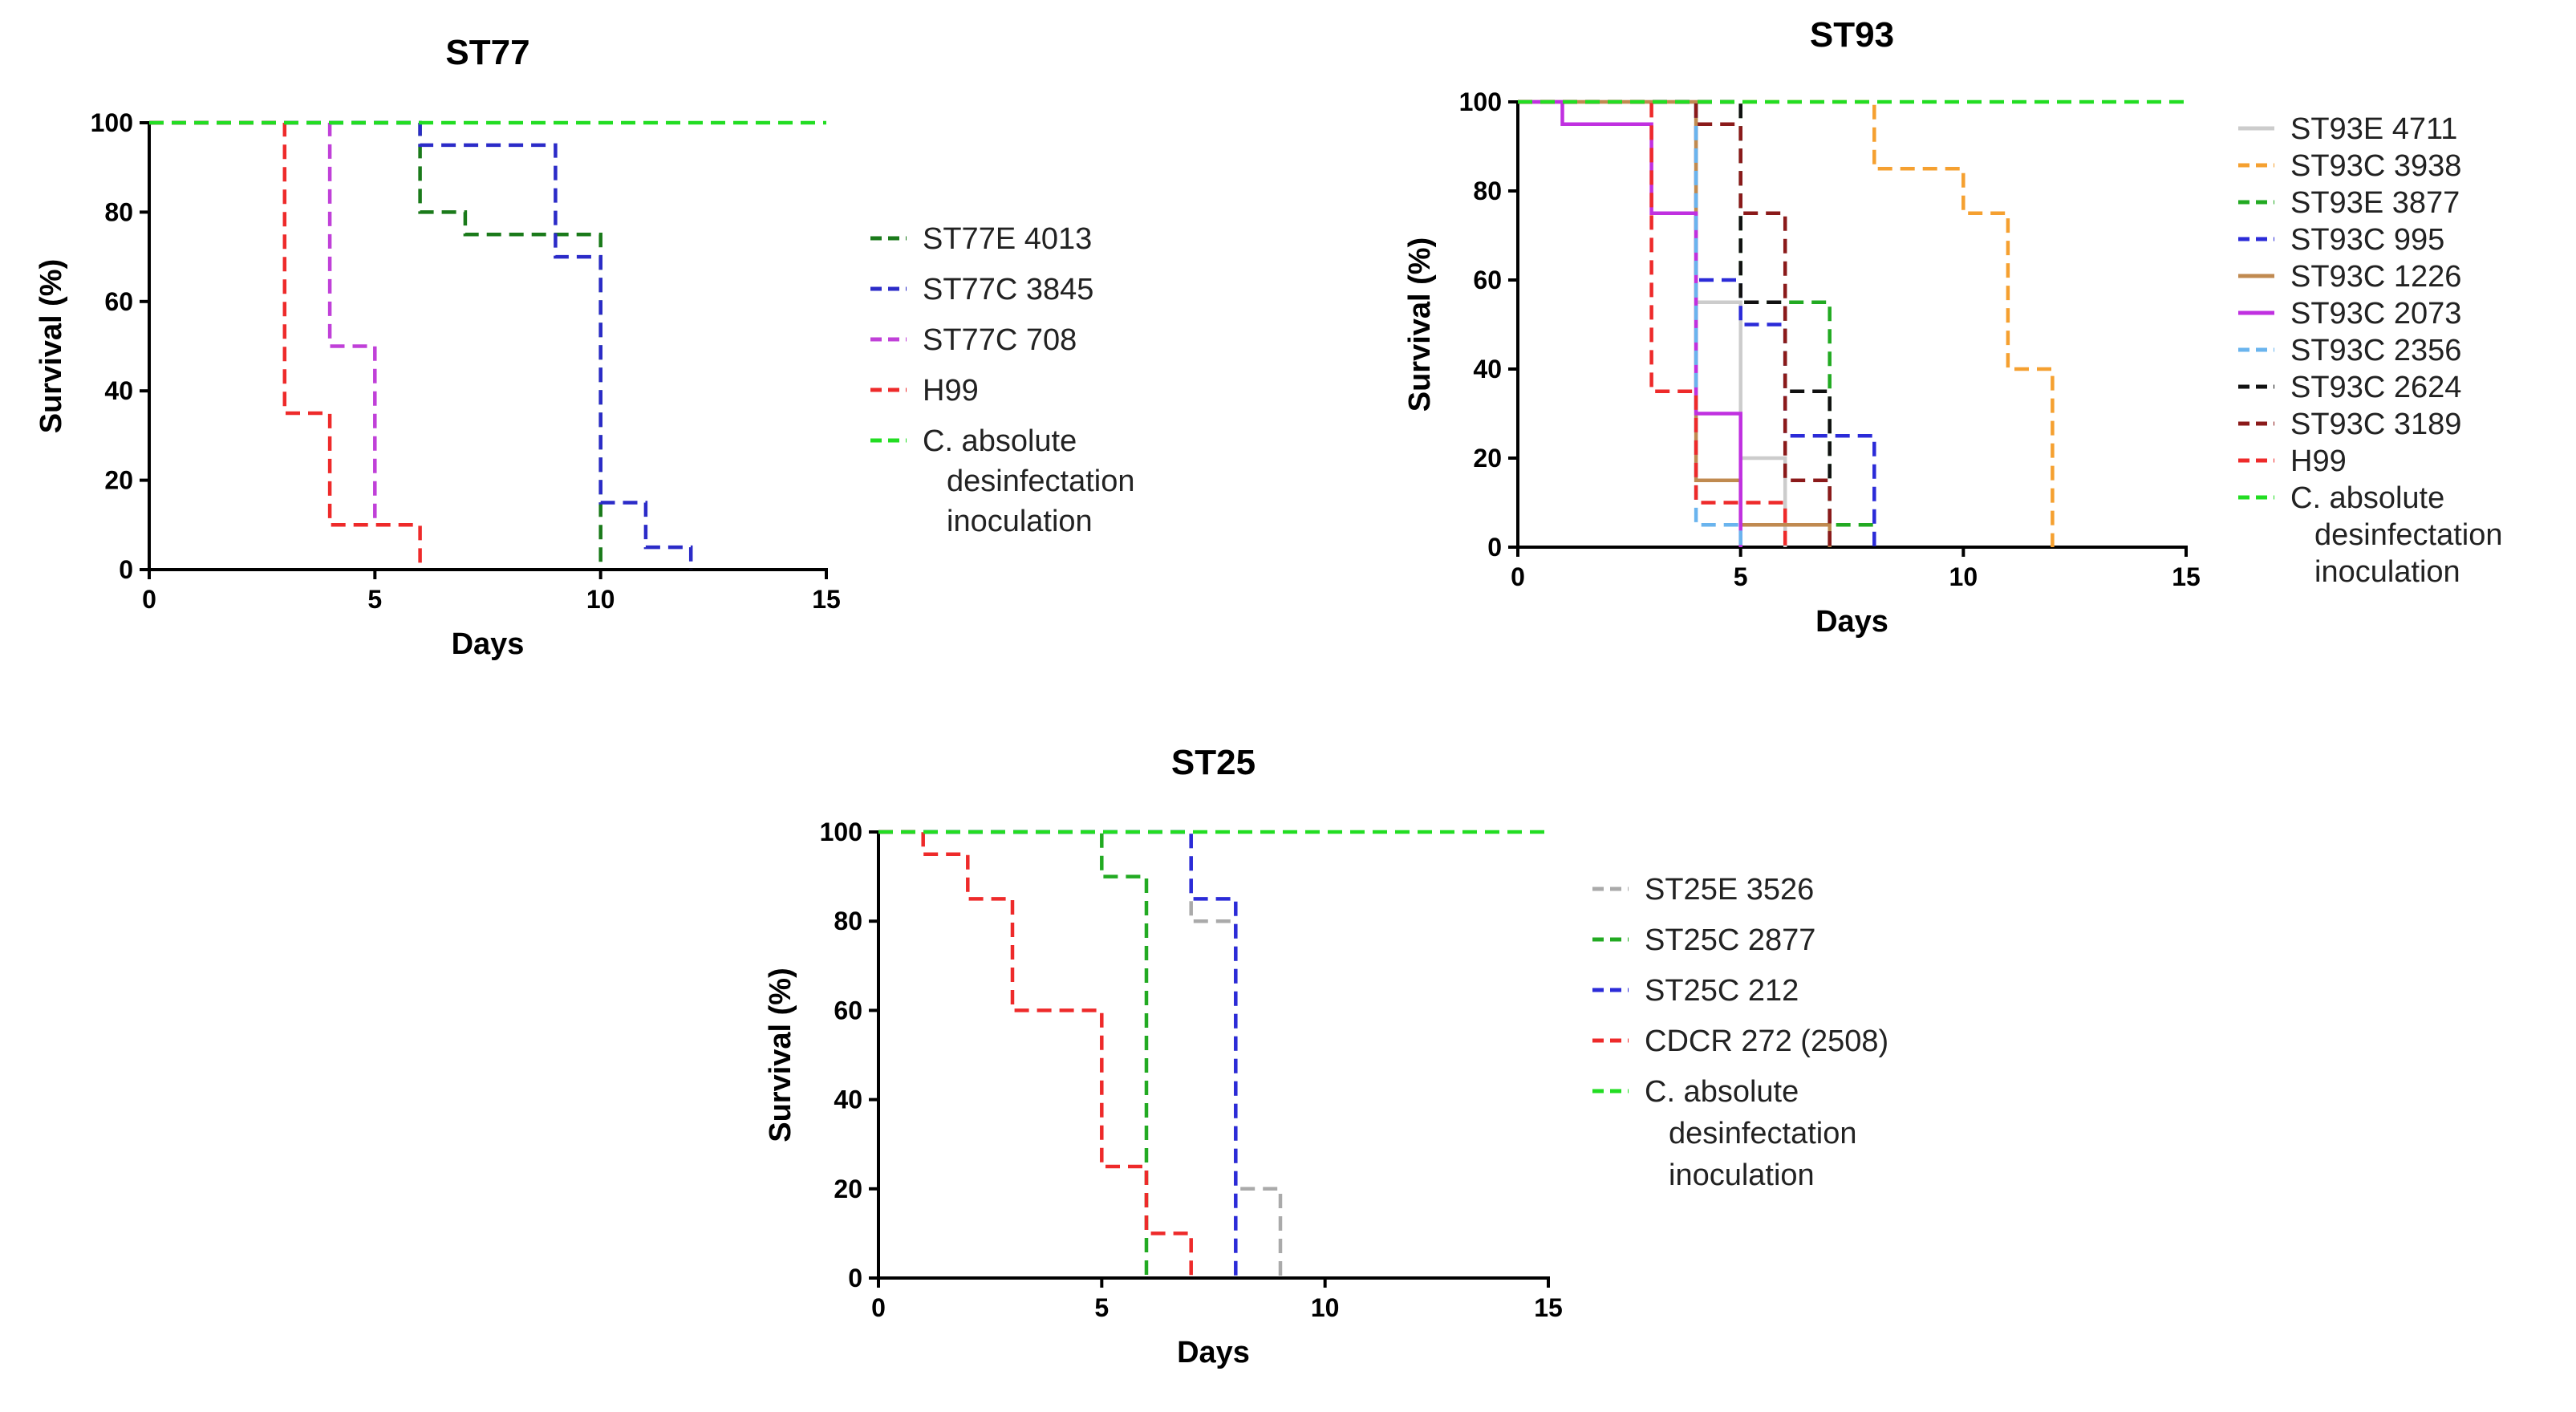 The height and width of the screenshot is (1412, 2576). Describe the element at coordinates (2375, 350) in the screenshot. I see `legend-label: ST93C 2356` at that location.